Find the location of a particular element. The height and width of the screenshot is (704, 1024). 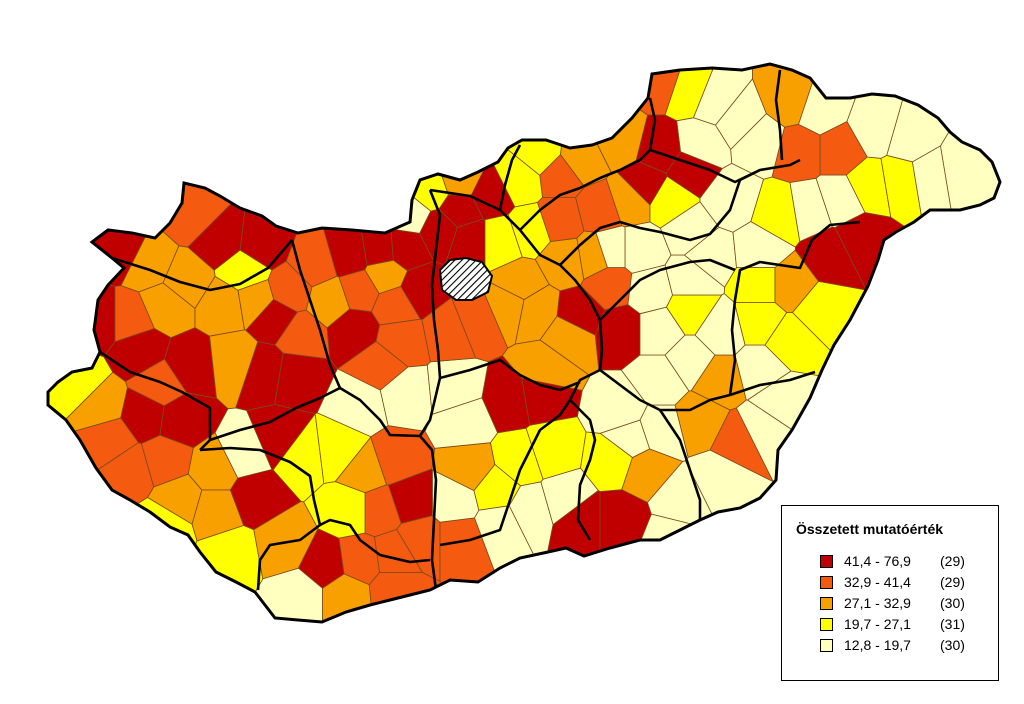

legend-item: 32,9 - 41,4 (29) is located at coordinates (892, 582).